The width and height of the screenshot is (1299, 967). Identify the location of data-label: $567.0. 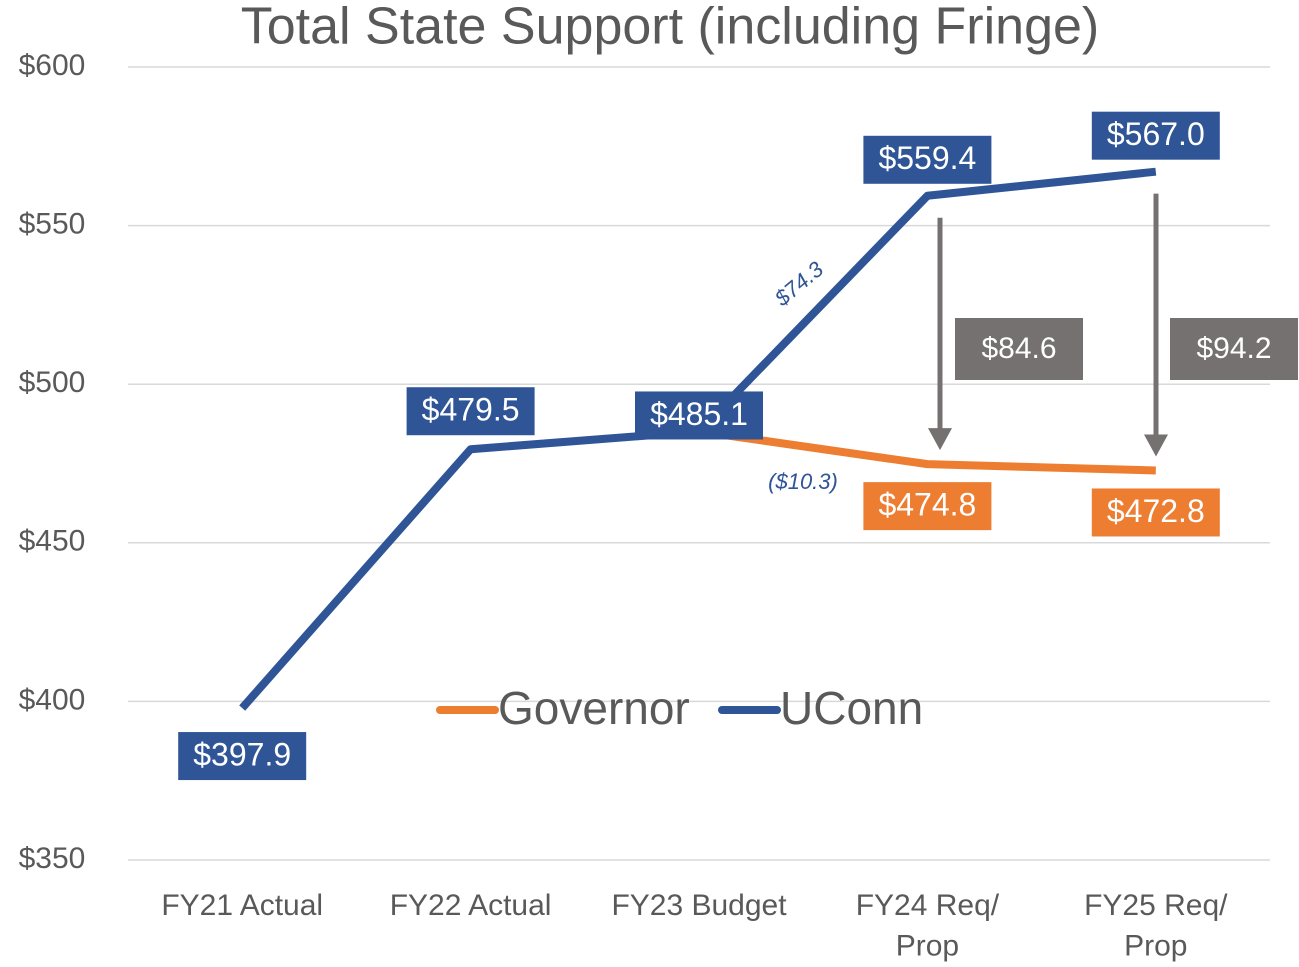
(1156, 134).